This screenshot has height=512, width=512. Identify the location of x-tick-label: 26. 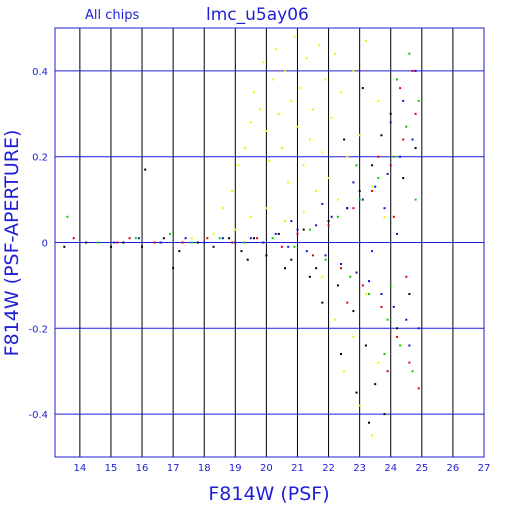
(453, 468).